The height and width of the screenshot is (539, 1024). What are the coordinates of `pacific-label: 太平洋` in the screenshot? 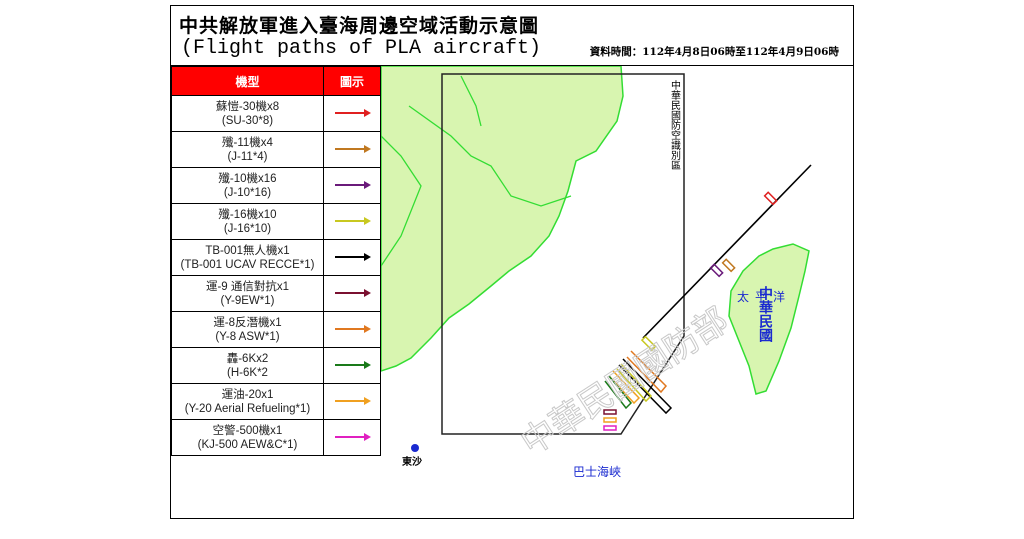 It's located at (764, 296).